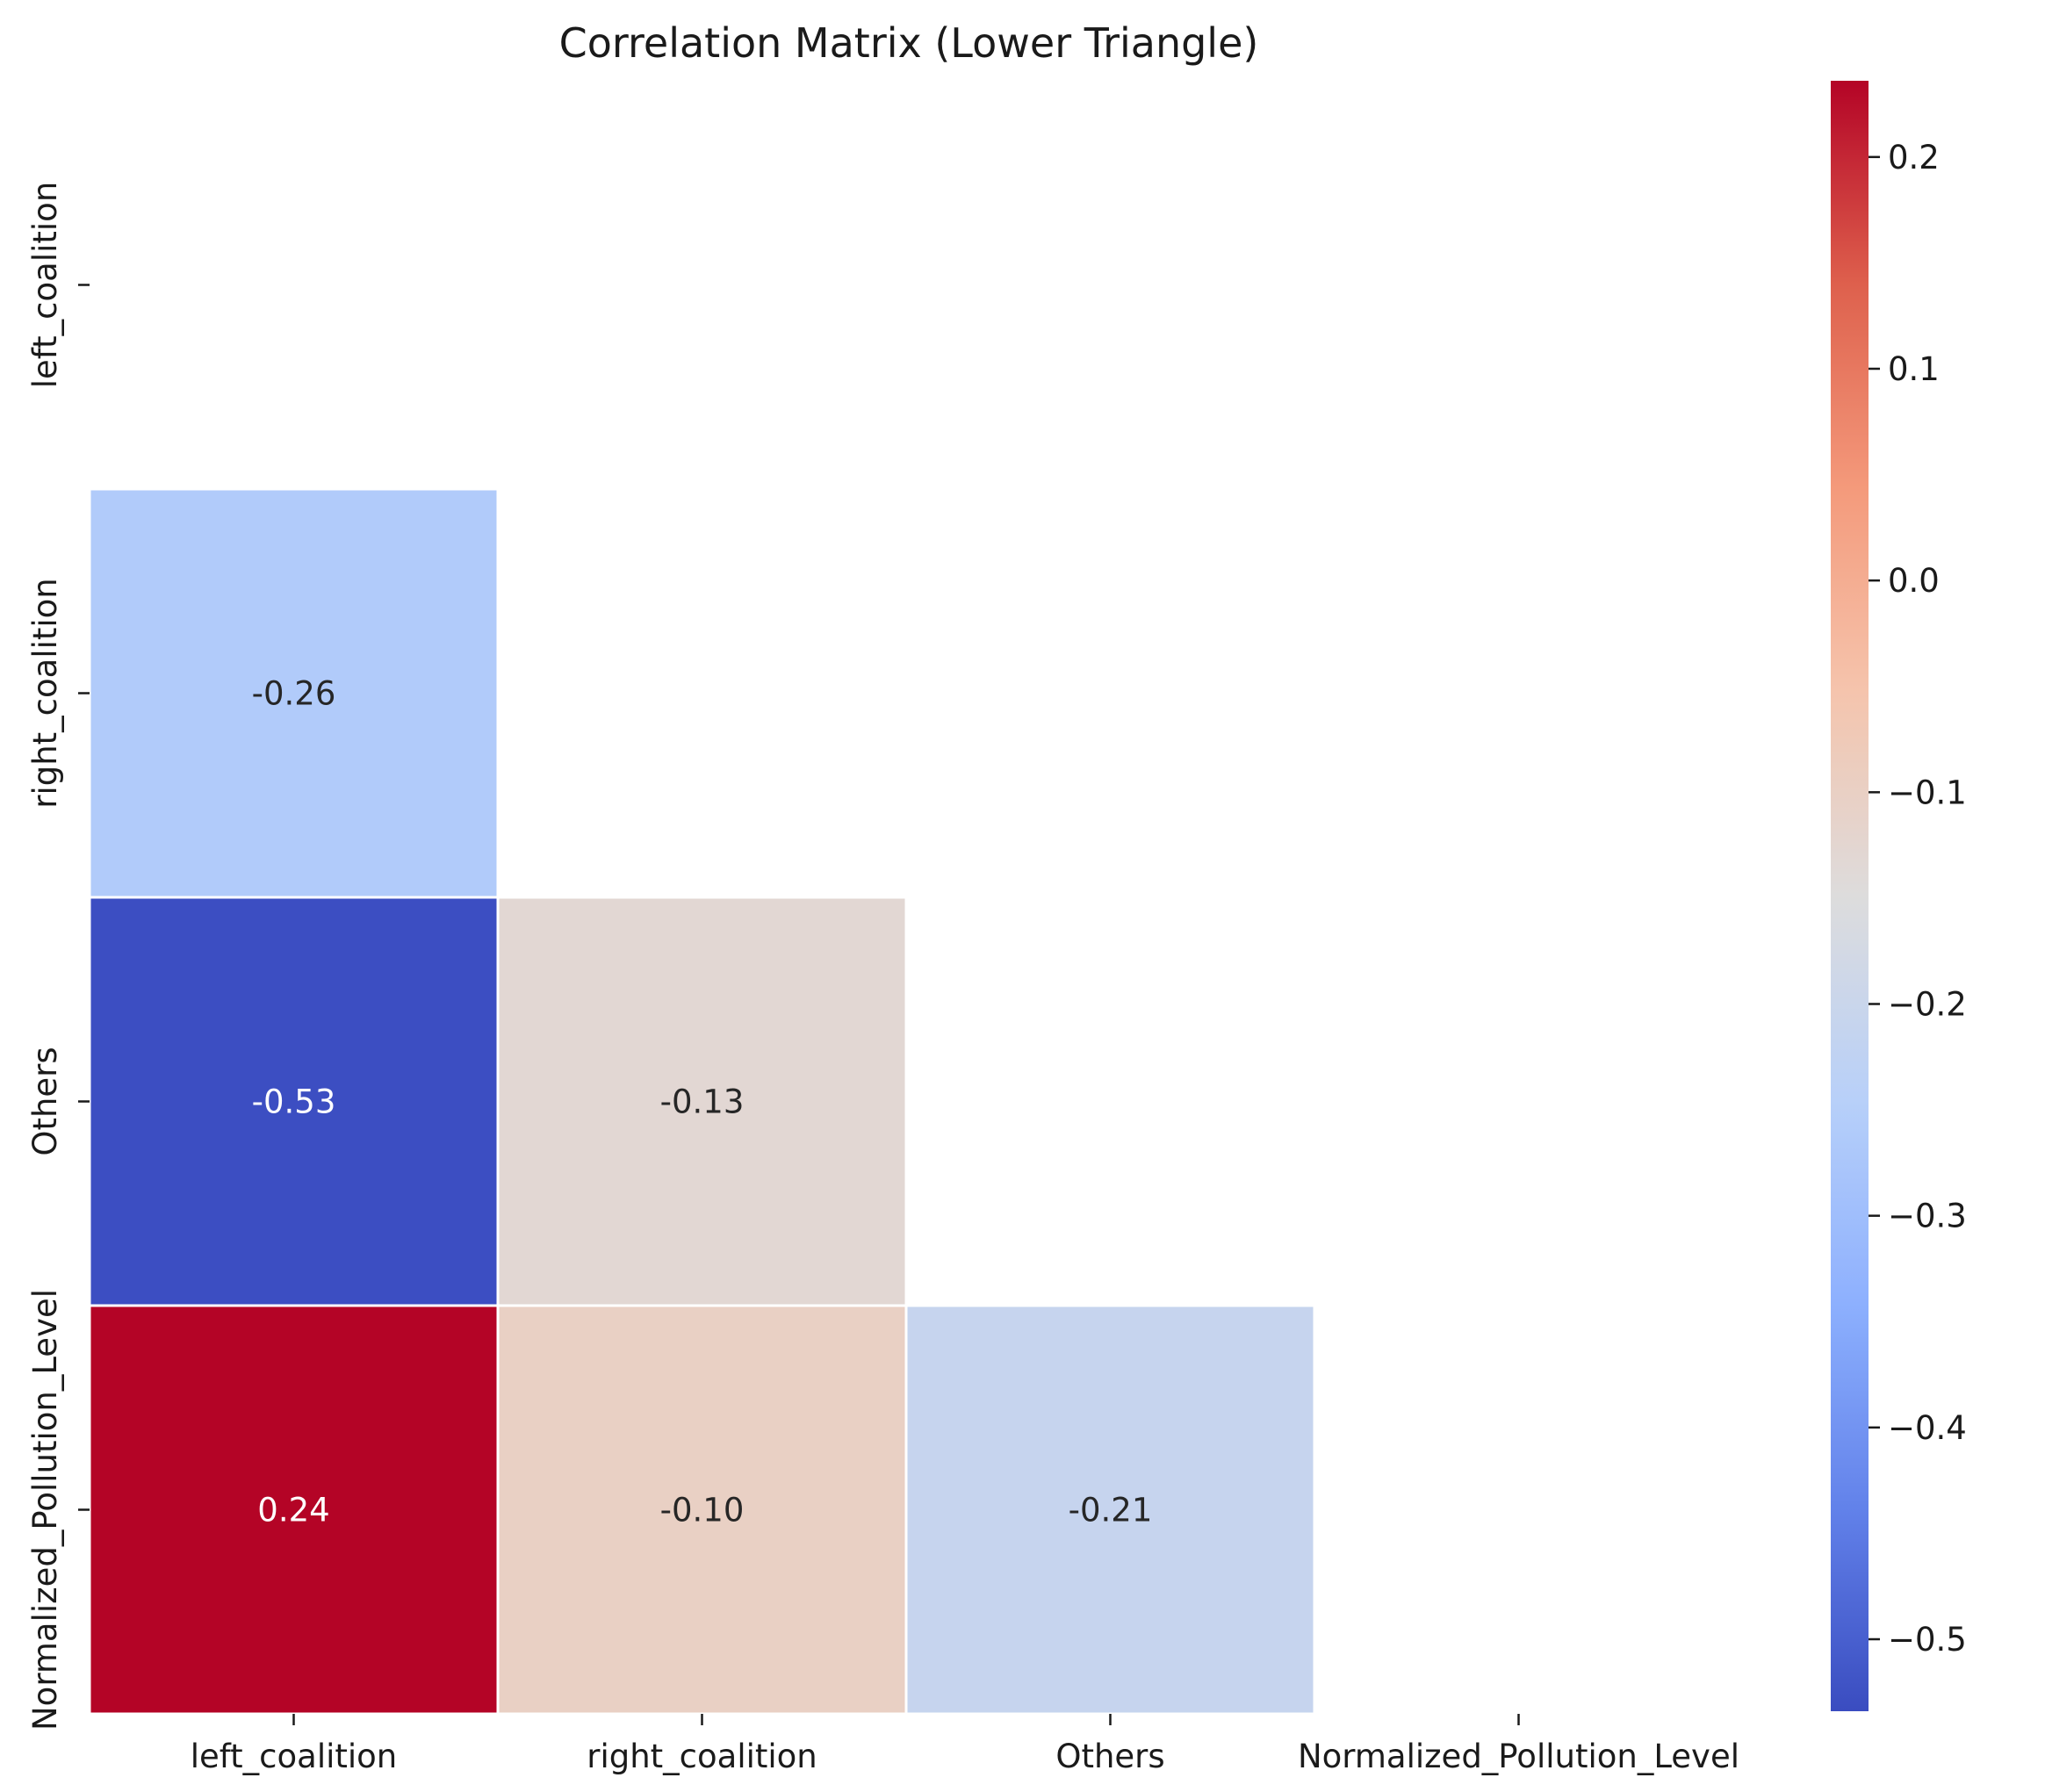 The image size is (2045, 1792). I want to click on x-tick-label: right_coalition, so click(702, 1756).